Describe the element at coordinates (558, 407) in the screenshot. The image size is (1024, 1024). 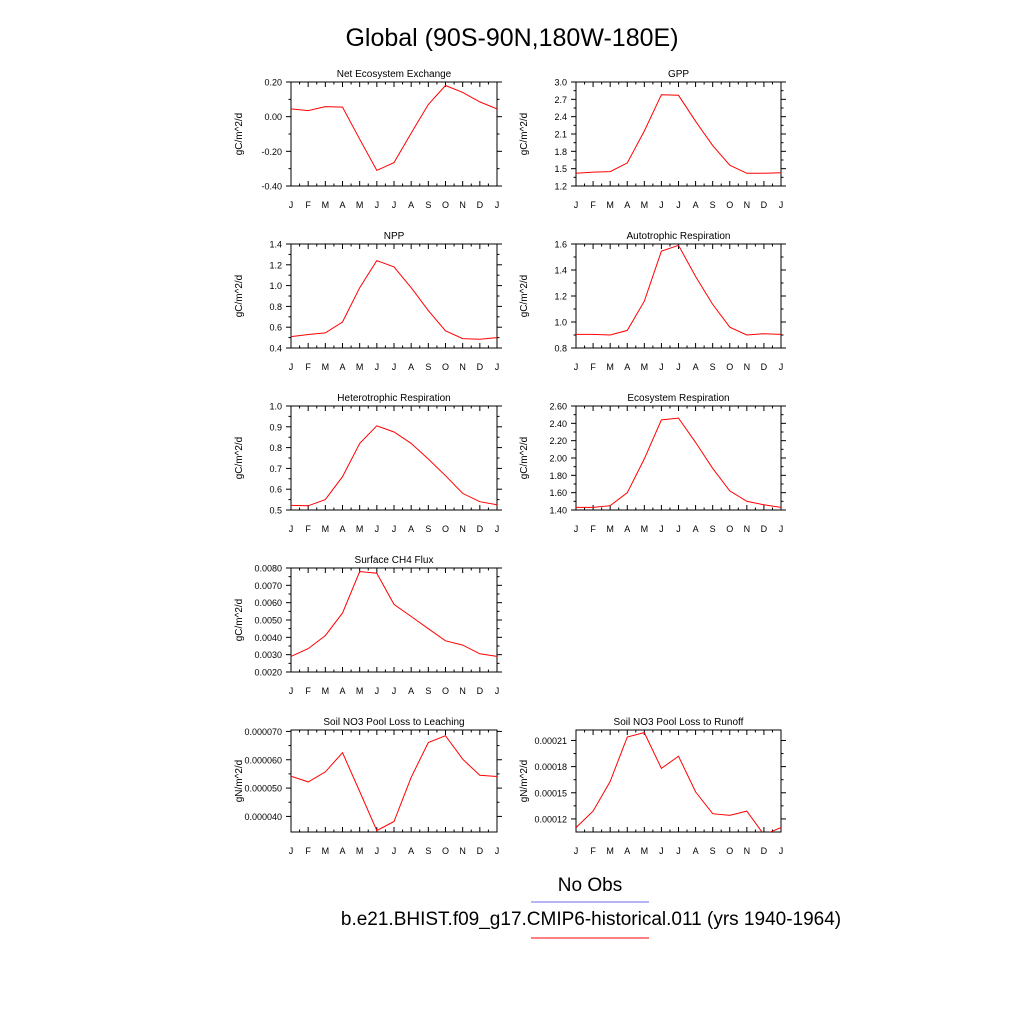
I see `y-tick-label: 2.60` at that location.